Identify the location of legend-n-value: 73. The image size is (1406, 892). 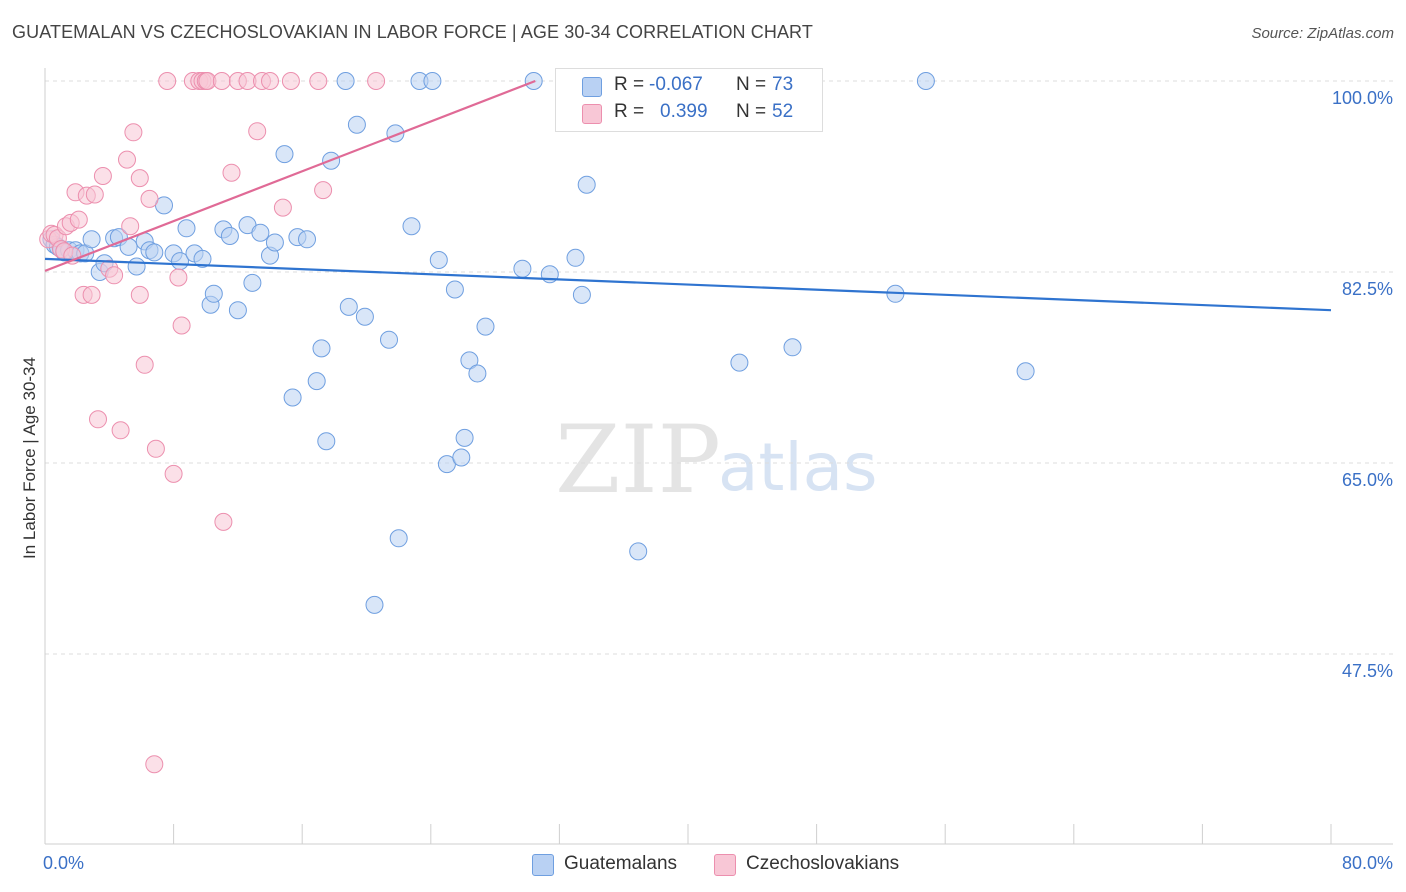
(783, 84).